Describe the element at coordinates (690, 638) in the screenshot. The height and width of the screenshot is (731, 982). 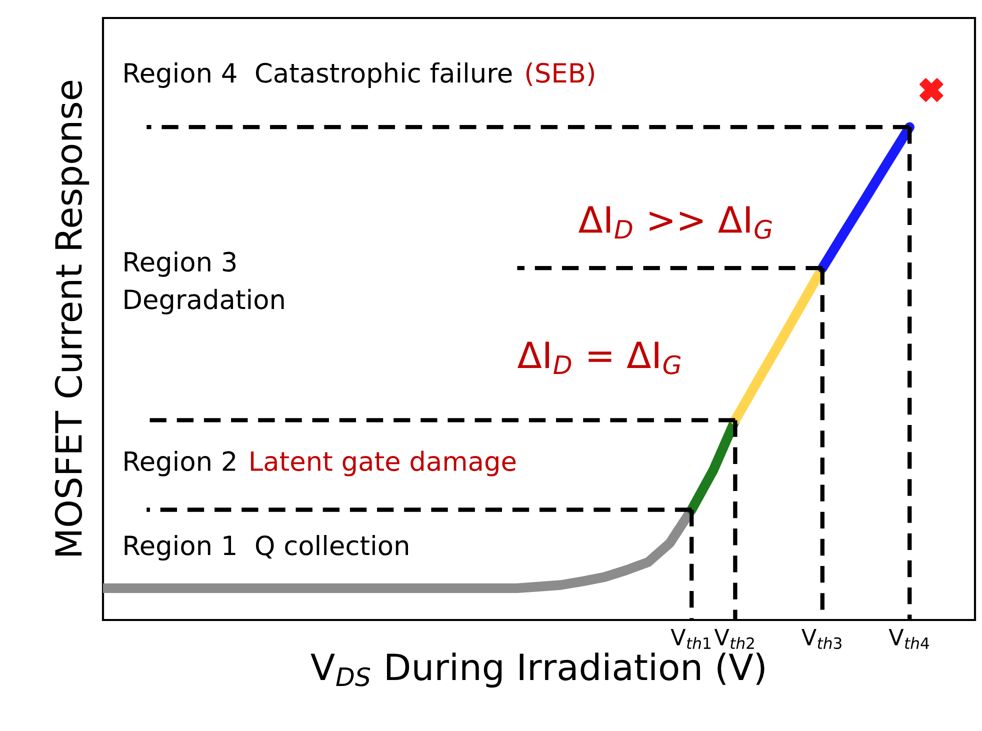
I see `x-tick-label: V$_{th1}$` at that location.